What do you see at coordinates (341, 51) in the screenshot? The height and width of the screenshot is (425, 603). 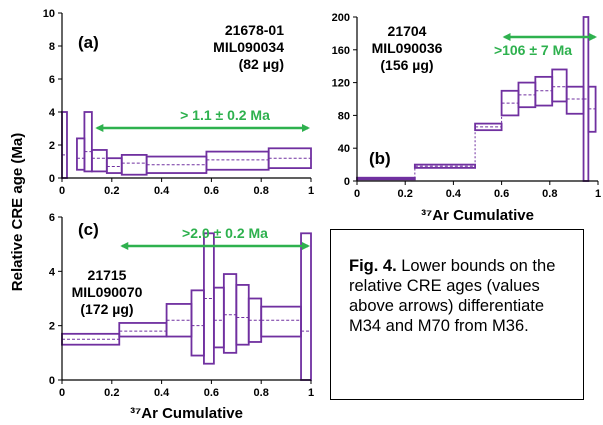 I see `y-tick-label: 160` at bounding box center [341, 51].